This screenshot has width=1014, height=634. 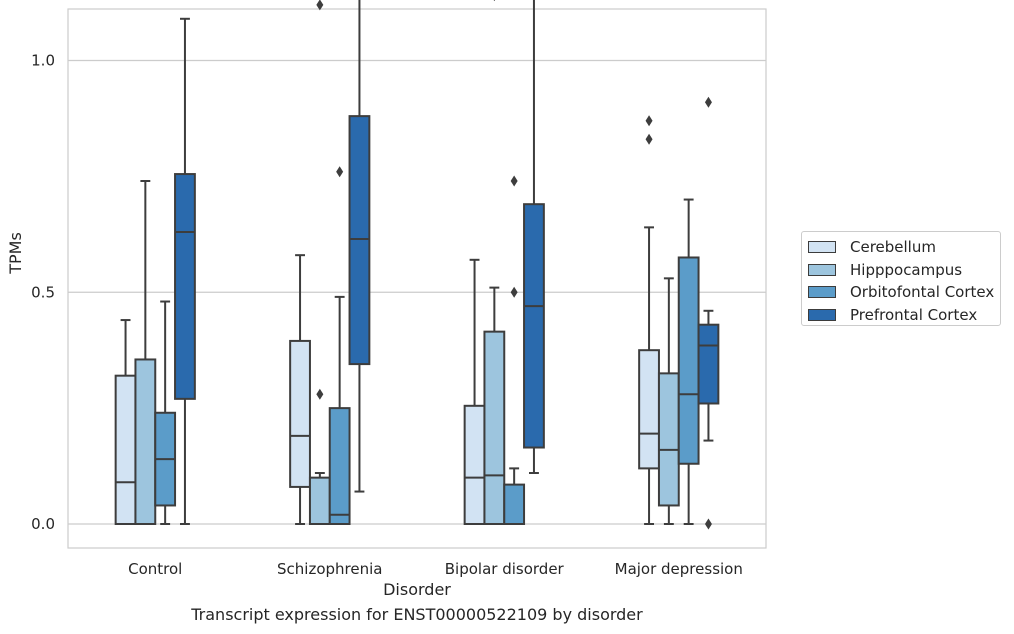 I want to click on y-tick-label: 1.0, so click(x=43, y=61).